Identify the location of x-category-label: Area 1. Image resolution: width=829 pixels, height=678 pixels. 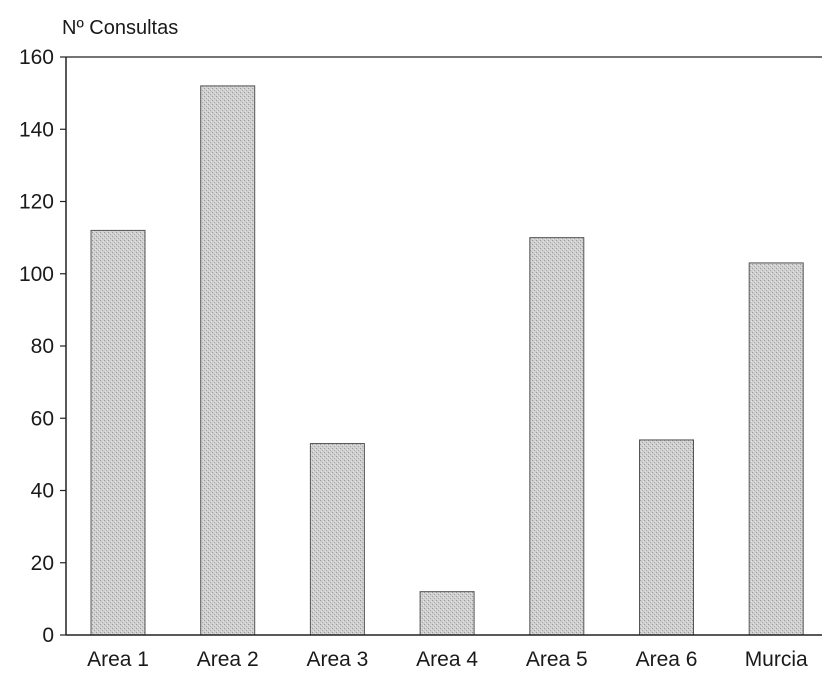
(118, 659).